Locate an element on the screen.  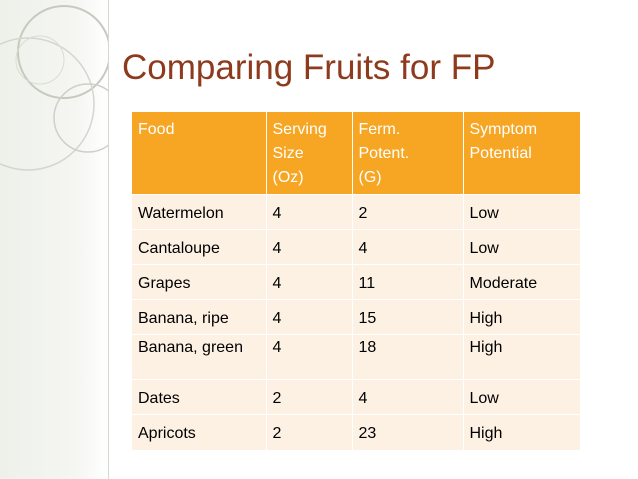
header-symptom-potential: Symptom Potential is located at coordinates (521, 153).